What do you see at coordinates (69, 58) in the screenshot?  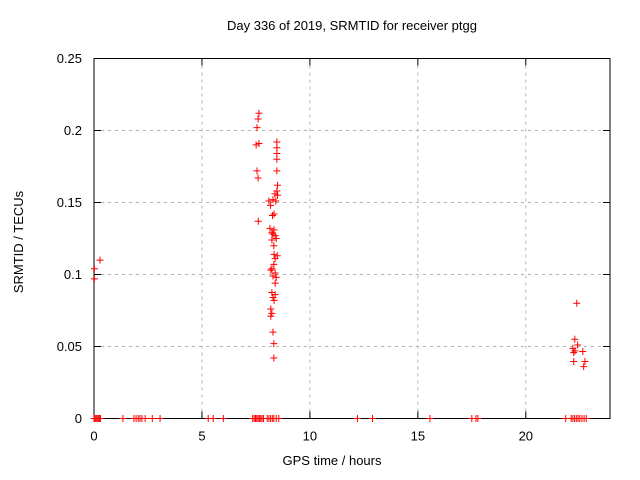 I see `y-tick-label: 0.25` at bounding box center [69, 58].